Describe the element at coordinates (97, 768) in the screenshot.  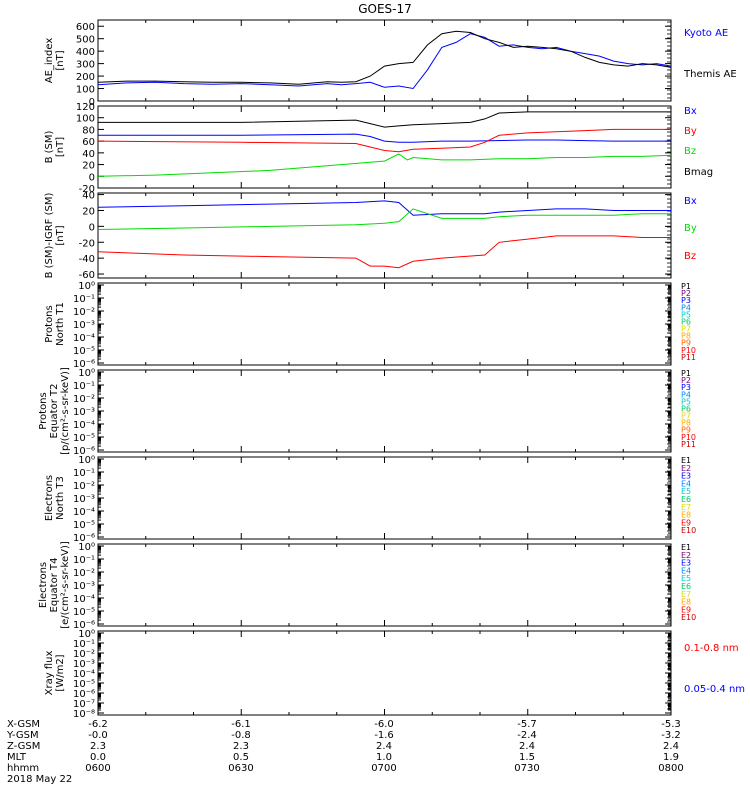
I see `footer-cell: 0600` at that location.